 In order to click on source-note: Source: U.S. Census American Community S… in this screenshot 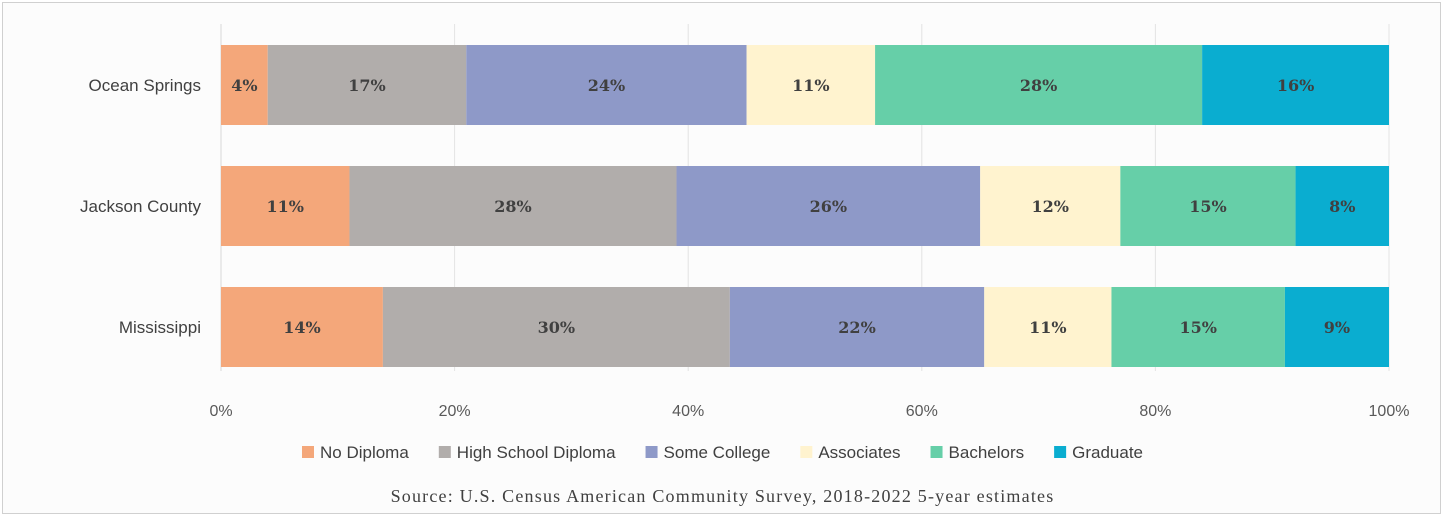, I will do `click(722, 496)`.